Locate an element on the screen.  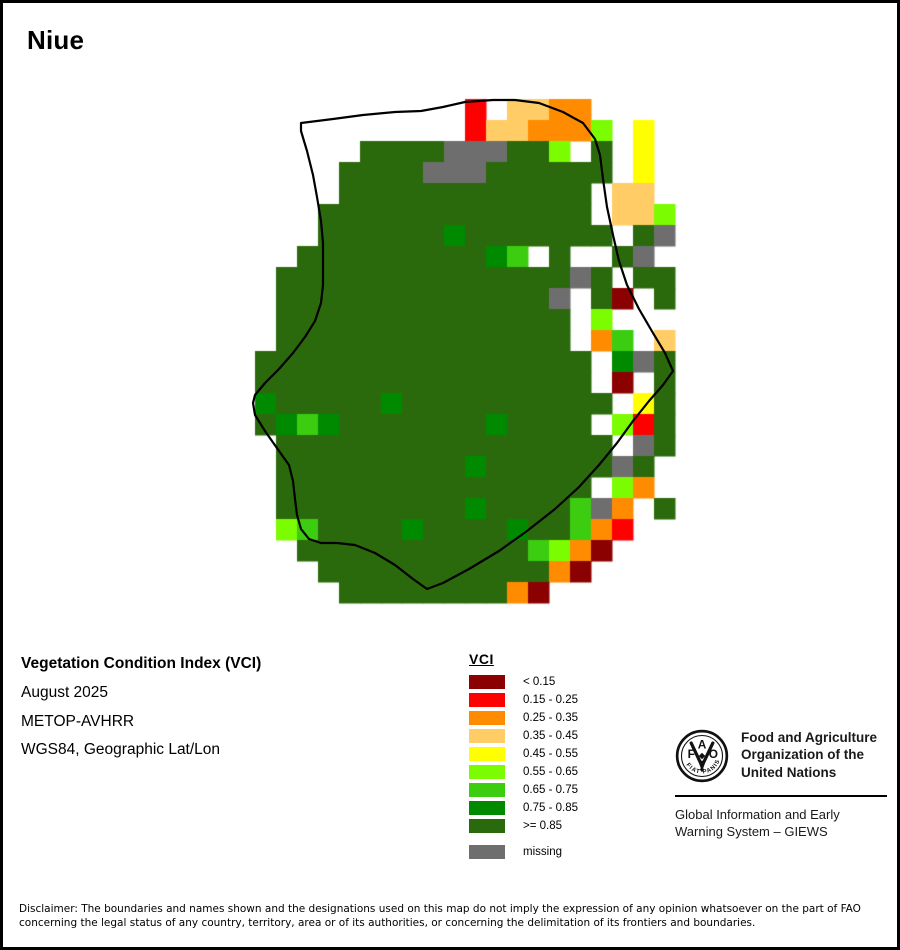
legend-item-1-label: 0.15 - 0.25 is located at coordinates (550, 700).